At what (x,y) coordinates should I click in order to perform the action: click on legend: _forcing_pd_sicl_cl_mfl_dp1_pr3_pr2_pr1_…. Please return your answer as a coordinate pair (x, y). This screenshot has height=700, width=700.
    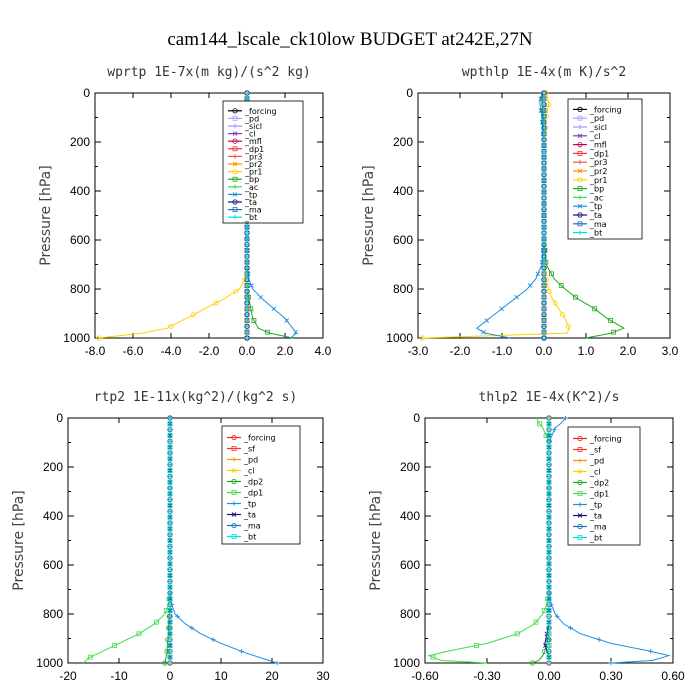
    Looking at the image, I should click on (263, 162).